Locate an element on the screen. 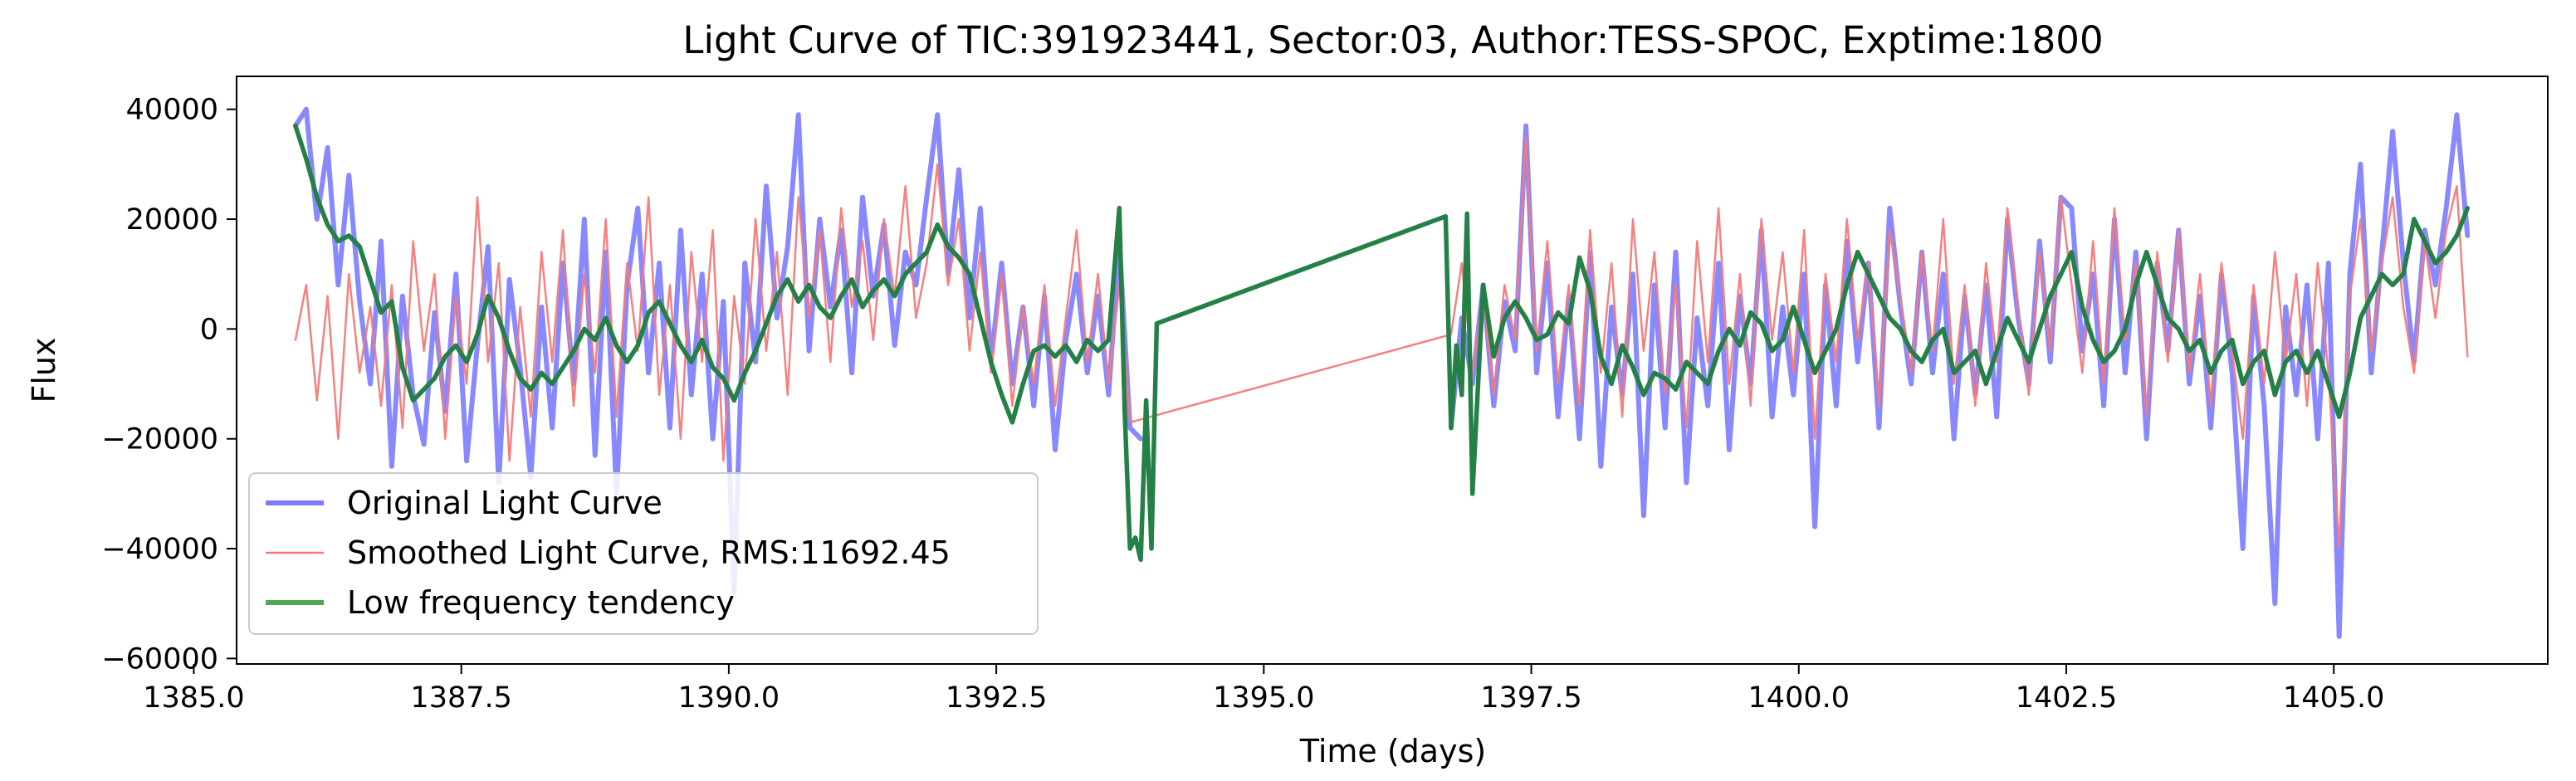  legend-label: Smoothed Light Curve, RMS:11692.45 is located at coordinates (649, 552).